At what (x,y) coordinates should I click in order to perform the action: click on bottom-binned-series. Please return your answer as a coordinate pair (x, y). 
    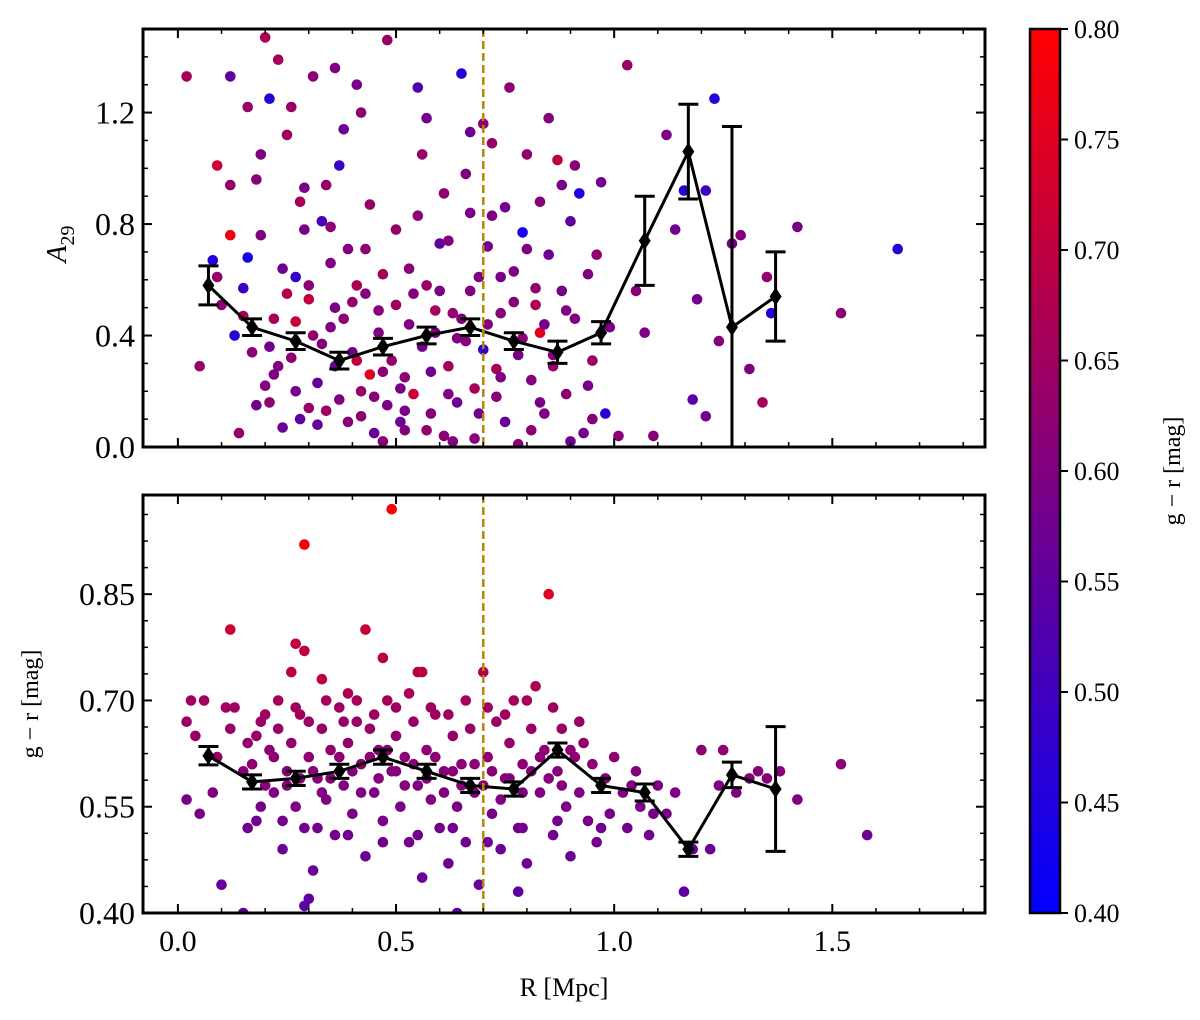
    Looking at the image, I should click on (492, 792).